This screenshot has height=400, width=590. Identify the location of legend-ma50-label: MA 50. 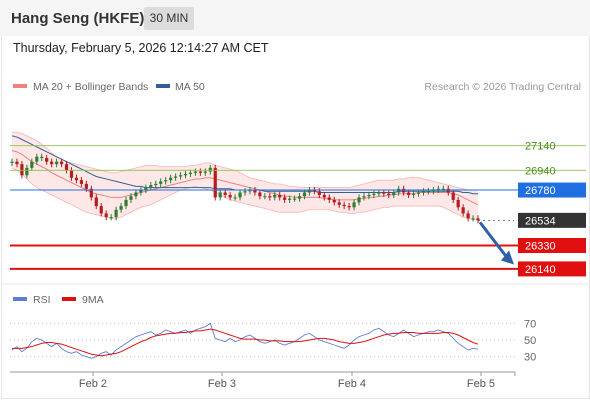
(190, 87).